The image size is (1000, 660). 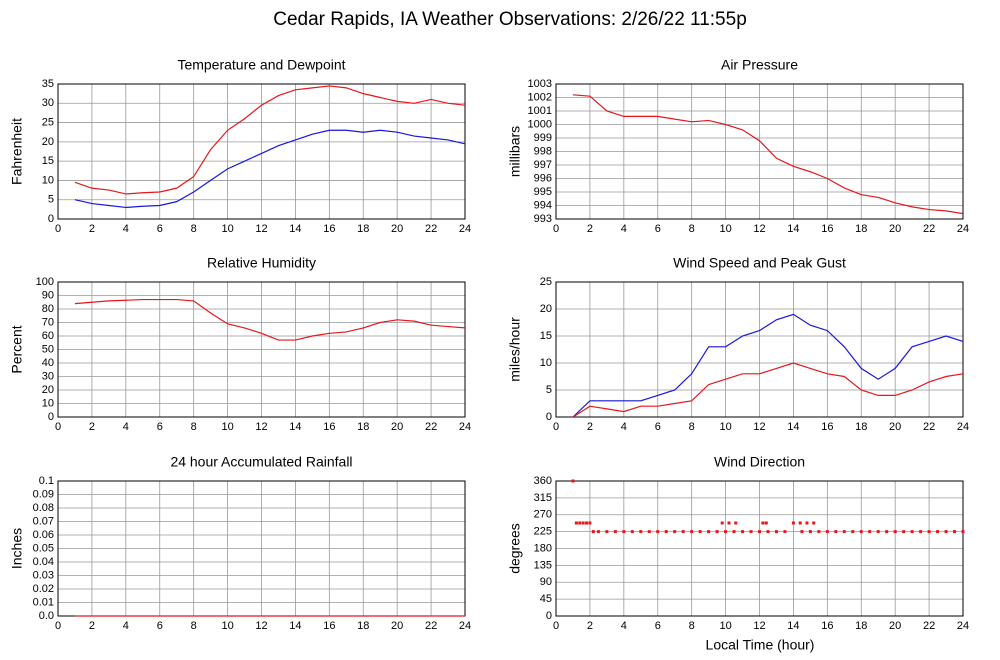 I want to click on y-axis-label: Fahrenheit, so click(x=17, y=151).